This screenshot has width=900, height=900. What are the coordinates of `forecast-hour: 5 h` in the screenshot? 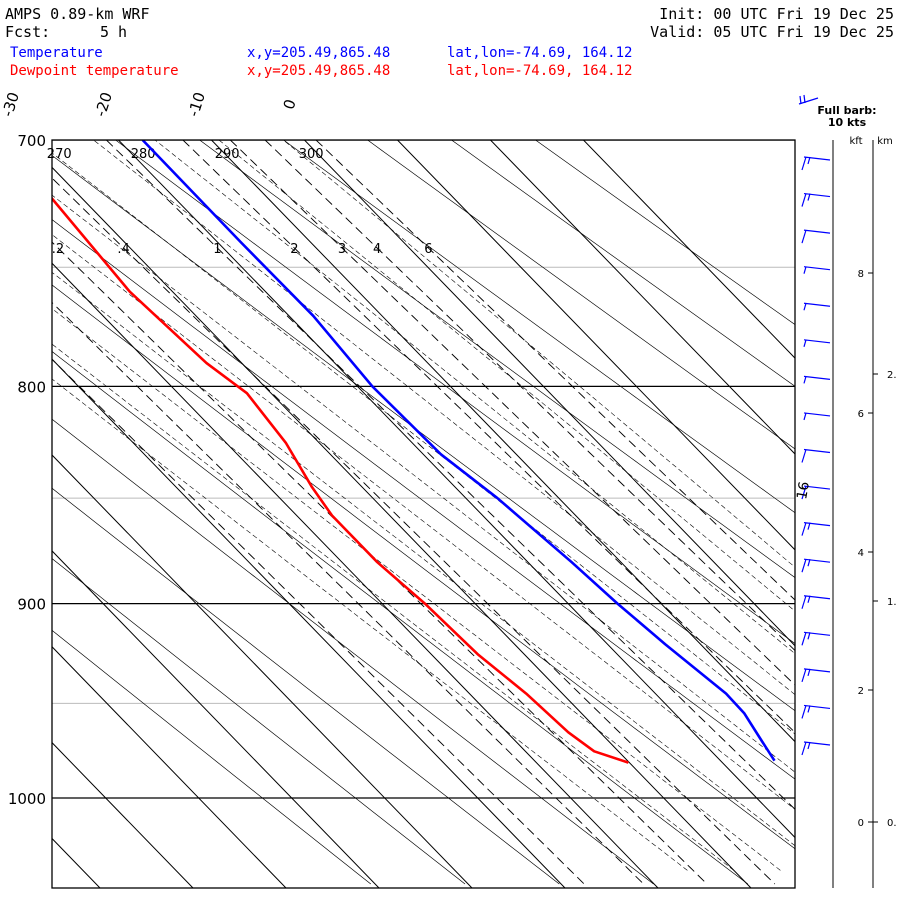 It's located at (114, 32).